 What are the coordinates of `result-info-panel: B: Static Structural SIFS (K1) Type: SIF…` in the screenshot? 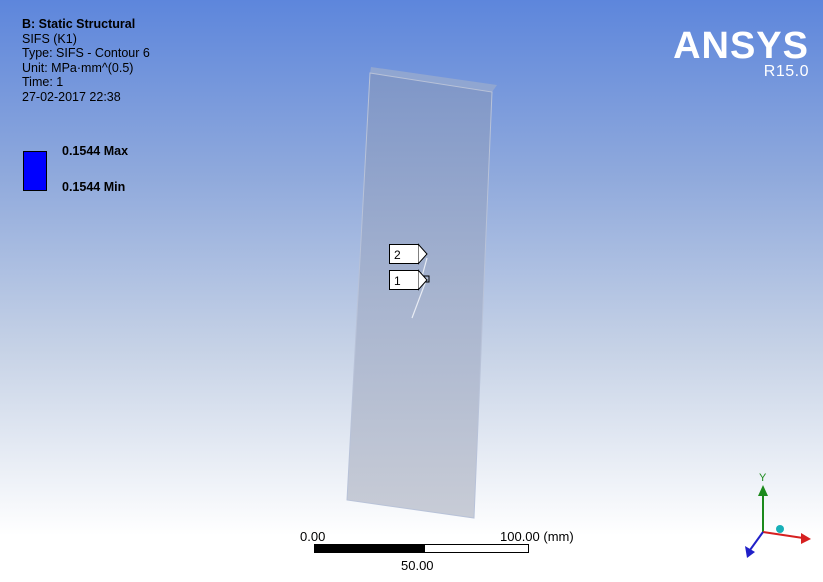 It's located at (86, 60).